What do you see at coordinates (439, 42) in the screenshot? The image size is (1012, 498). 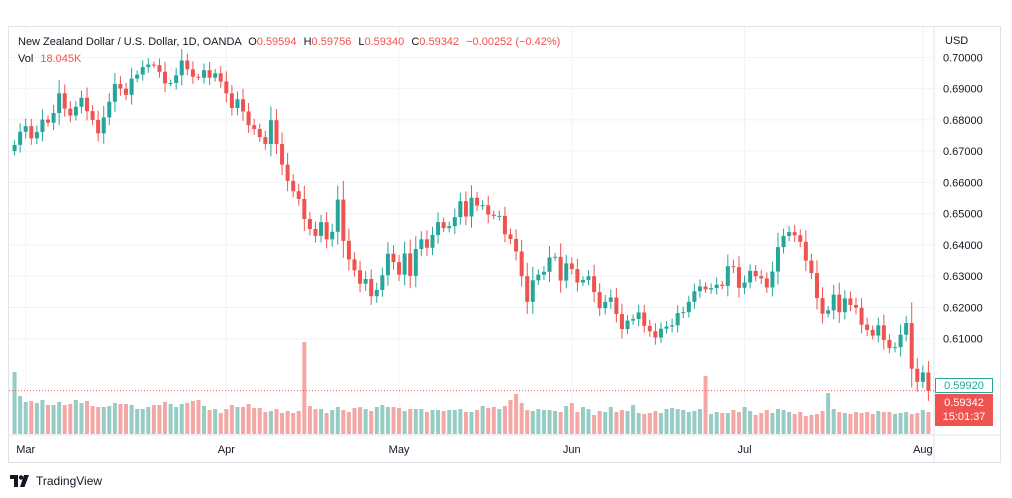 I see `close-value: 0.59342` at bounding box center [439, 42].